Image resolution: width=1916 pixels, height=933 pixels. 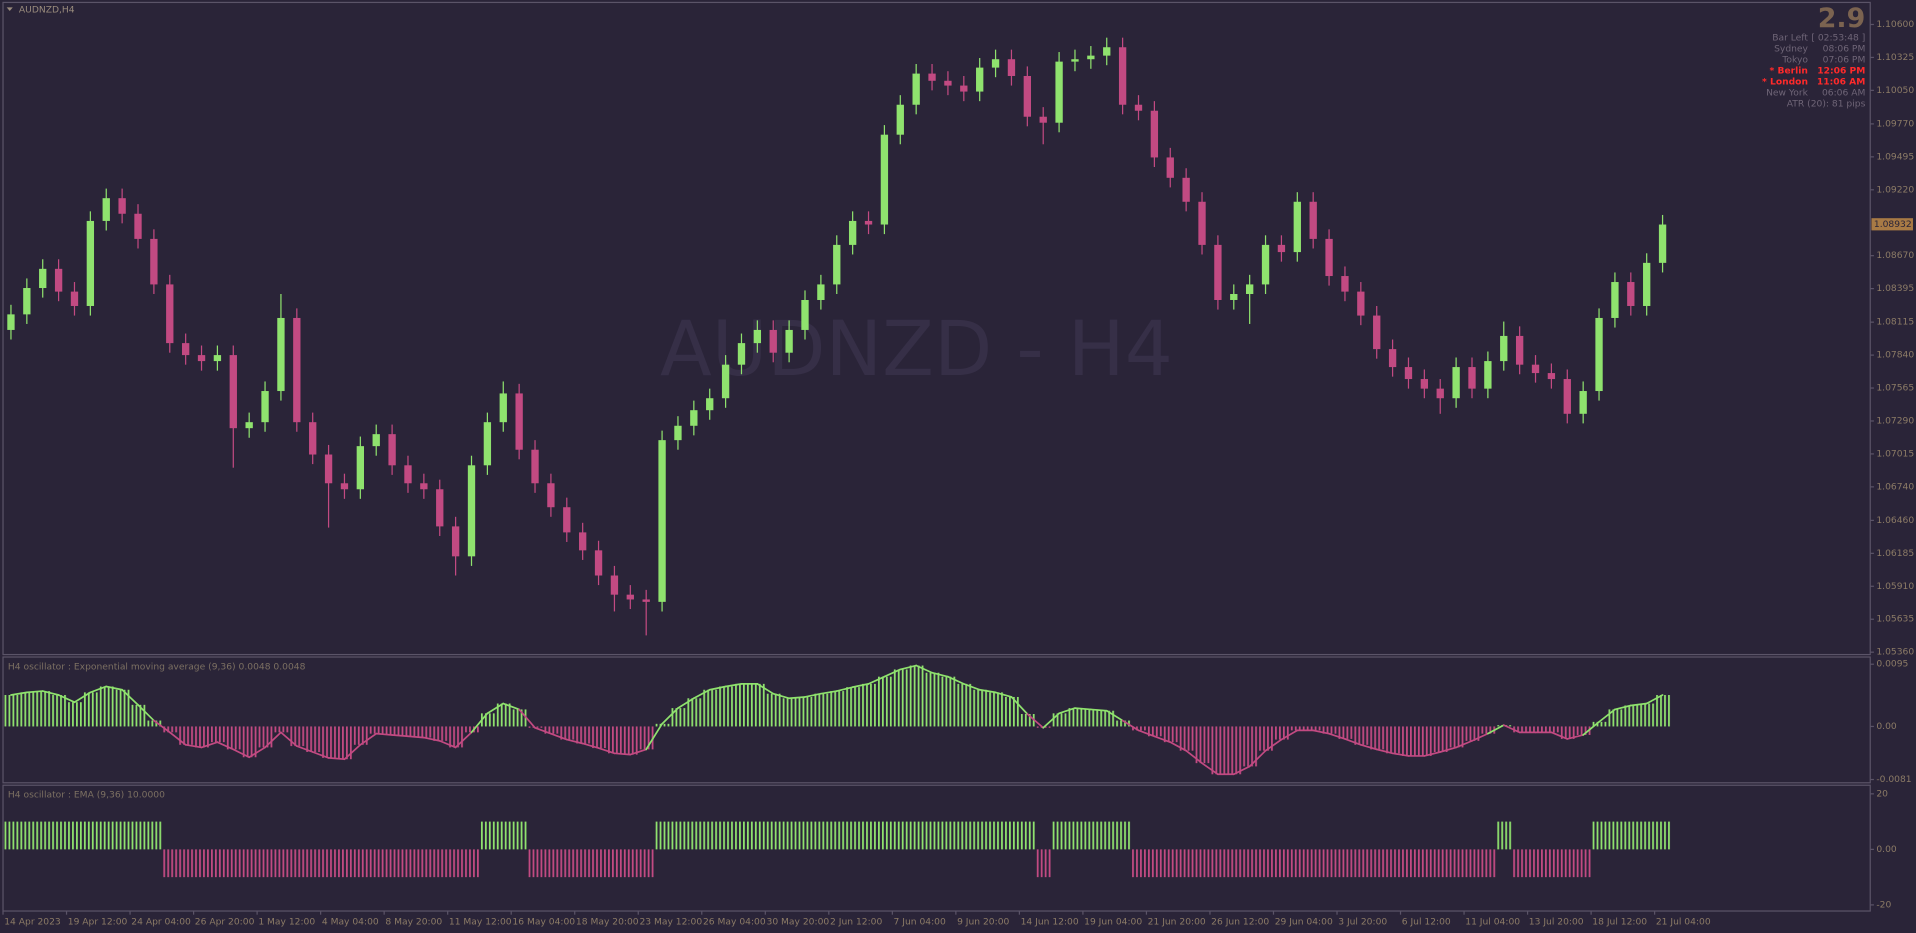 What do you see at coordinates (1895, 124) in the screenshot?
I see `y-tick-label: 1.09770` at bounding box center [1895, 124].